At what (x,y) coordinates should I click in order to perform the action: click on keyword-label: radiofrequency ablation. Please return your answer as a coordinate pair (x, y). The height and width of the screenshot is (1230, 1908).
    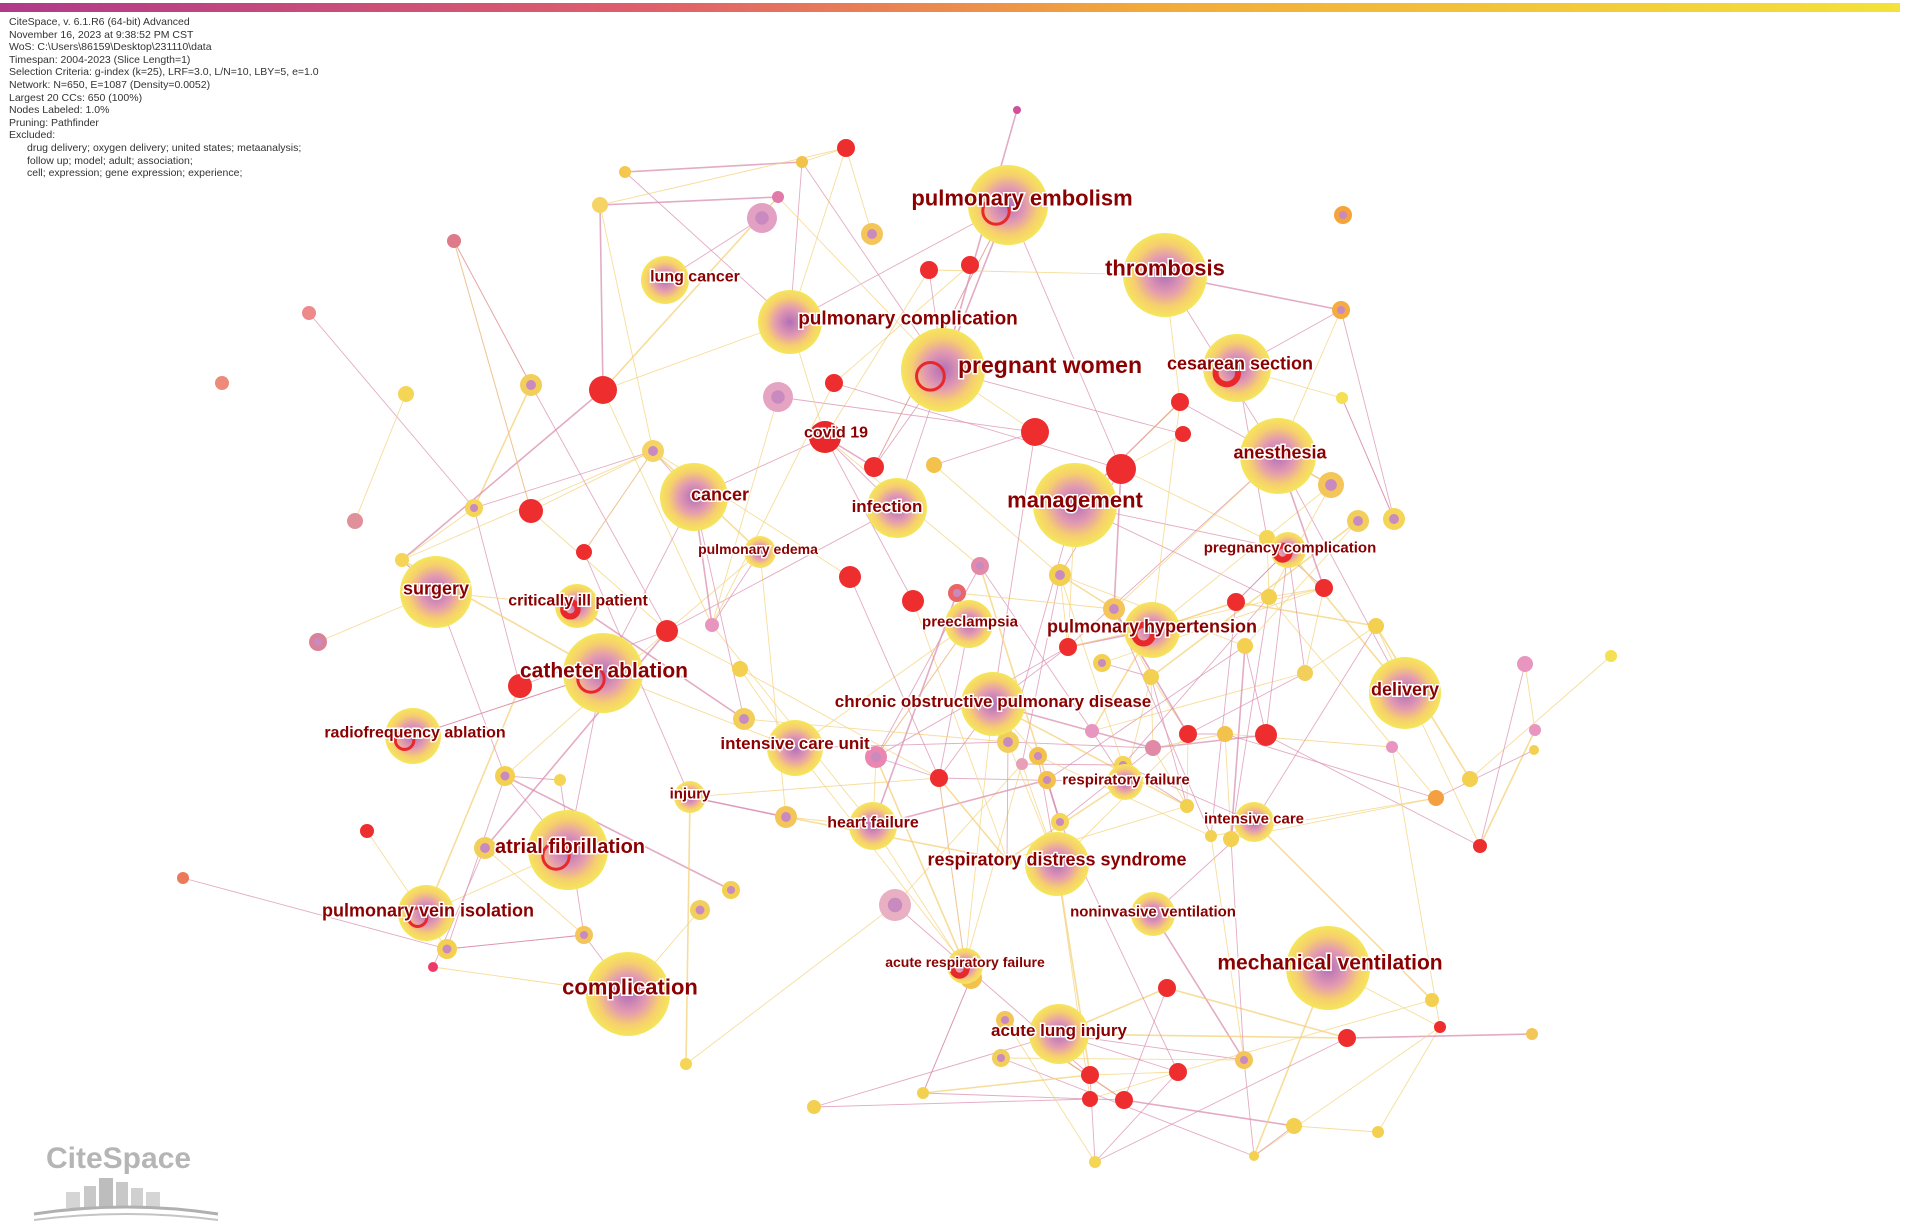
    Looking at the image, I should click on (414, 733).